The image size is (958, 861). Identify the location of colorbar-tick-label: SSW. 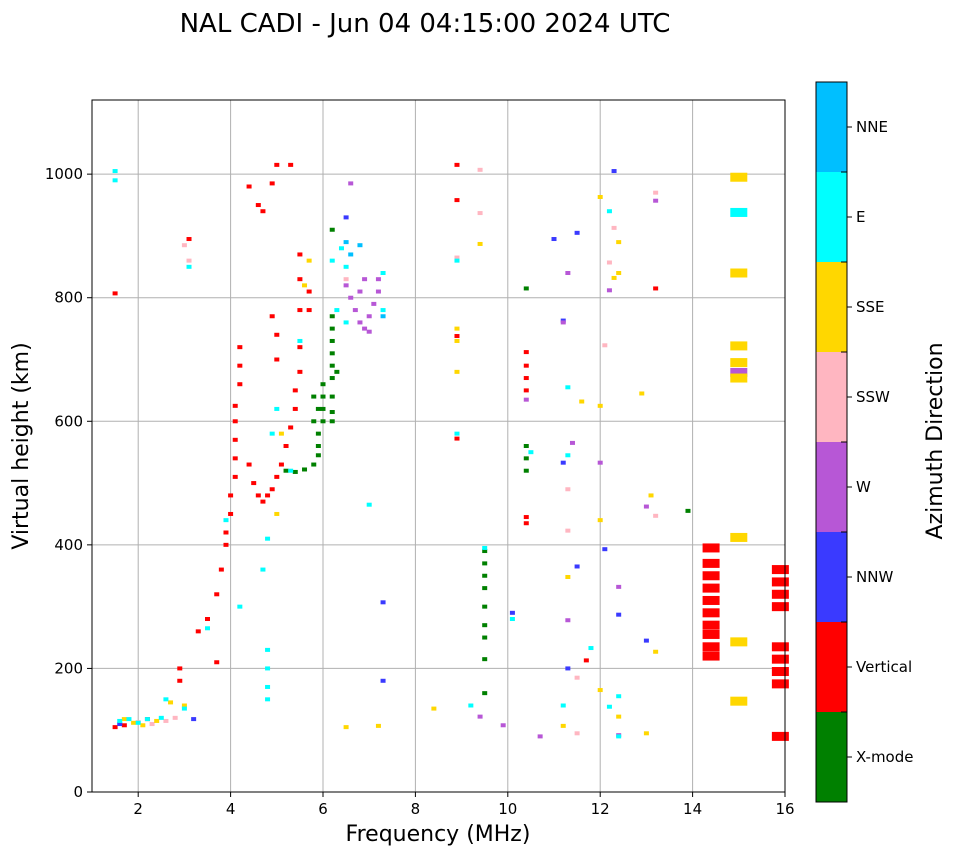
(873, 397).